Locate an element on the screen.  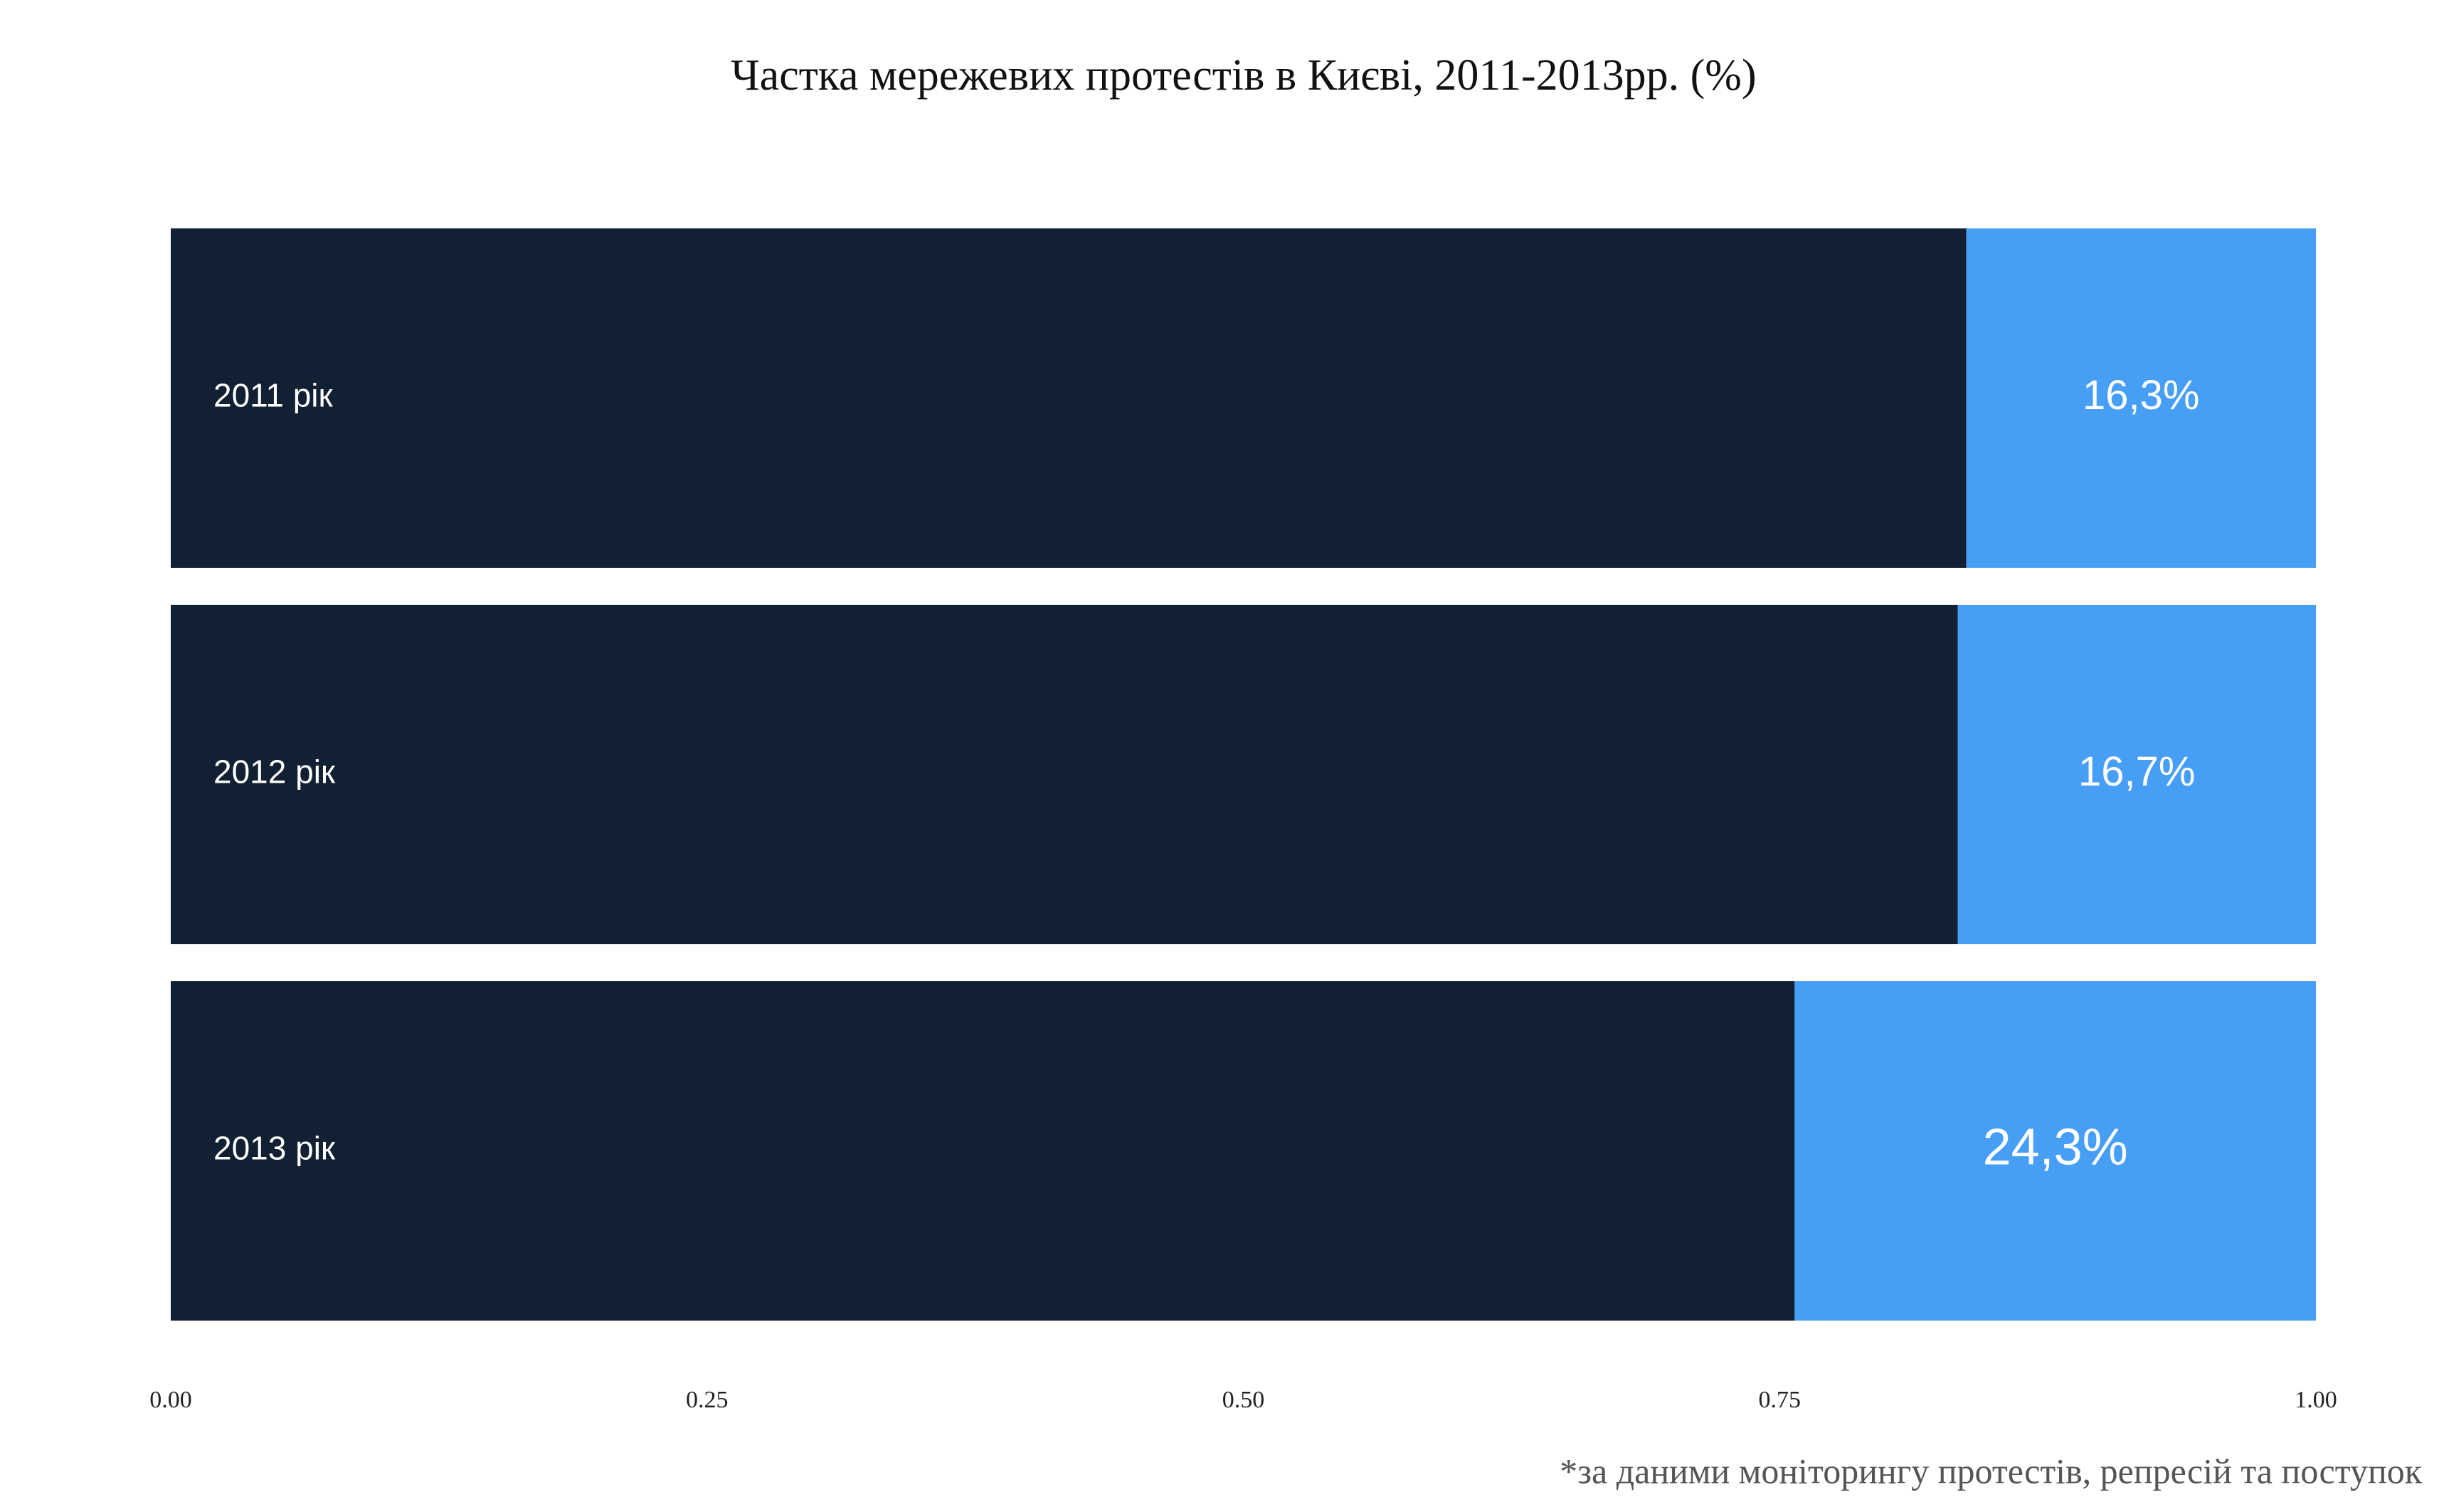
x-tick-label: 0.50 is located at coordinates (1243, 1400).